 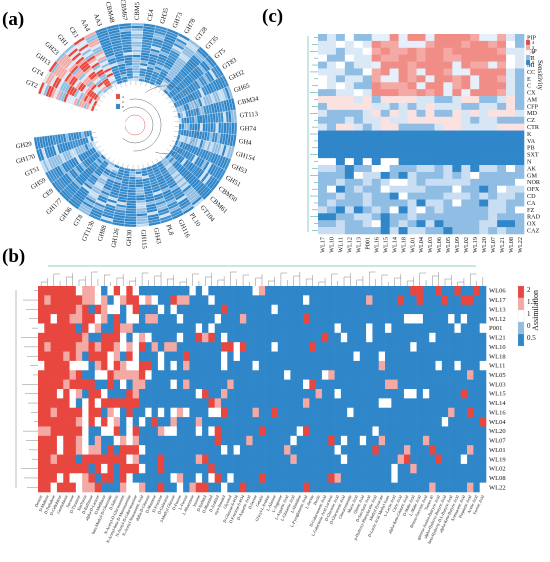 I want to click on panel-a-row-label: GH126, so click(x=116, y=237).